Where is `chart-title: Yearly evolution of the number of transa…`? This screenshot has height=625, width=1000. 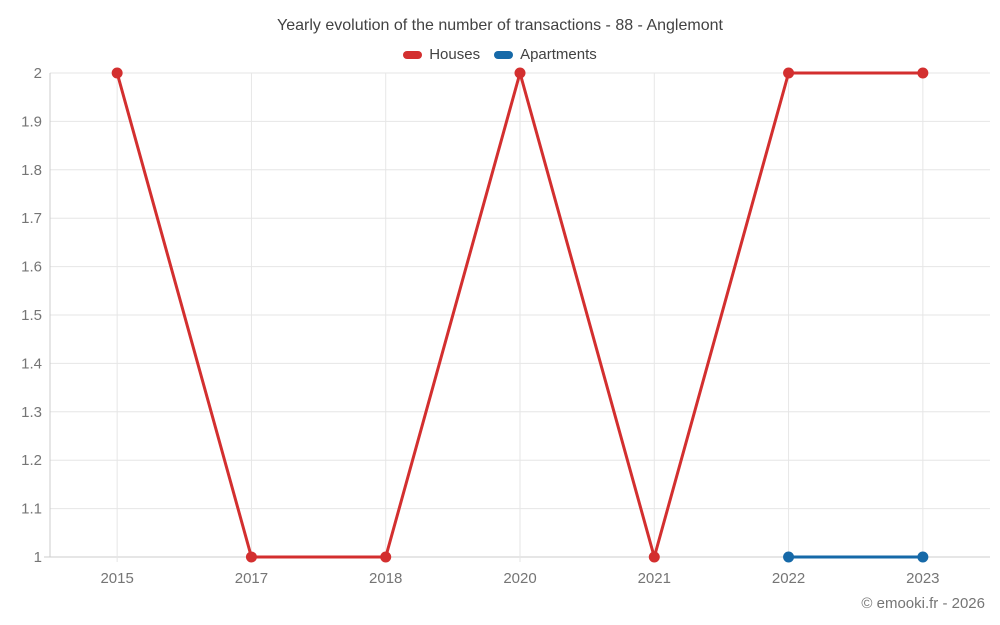 chart-title: Yearly evolution of the number of transa… is located at coordinates (500, 25).